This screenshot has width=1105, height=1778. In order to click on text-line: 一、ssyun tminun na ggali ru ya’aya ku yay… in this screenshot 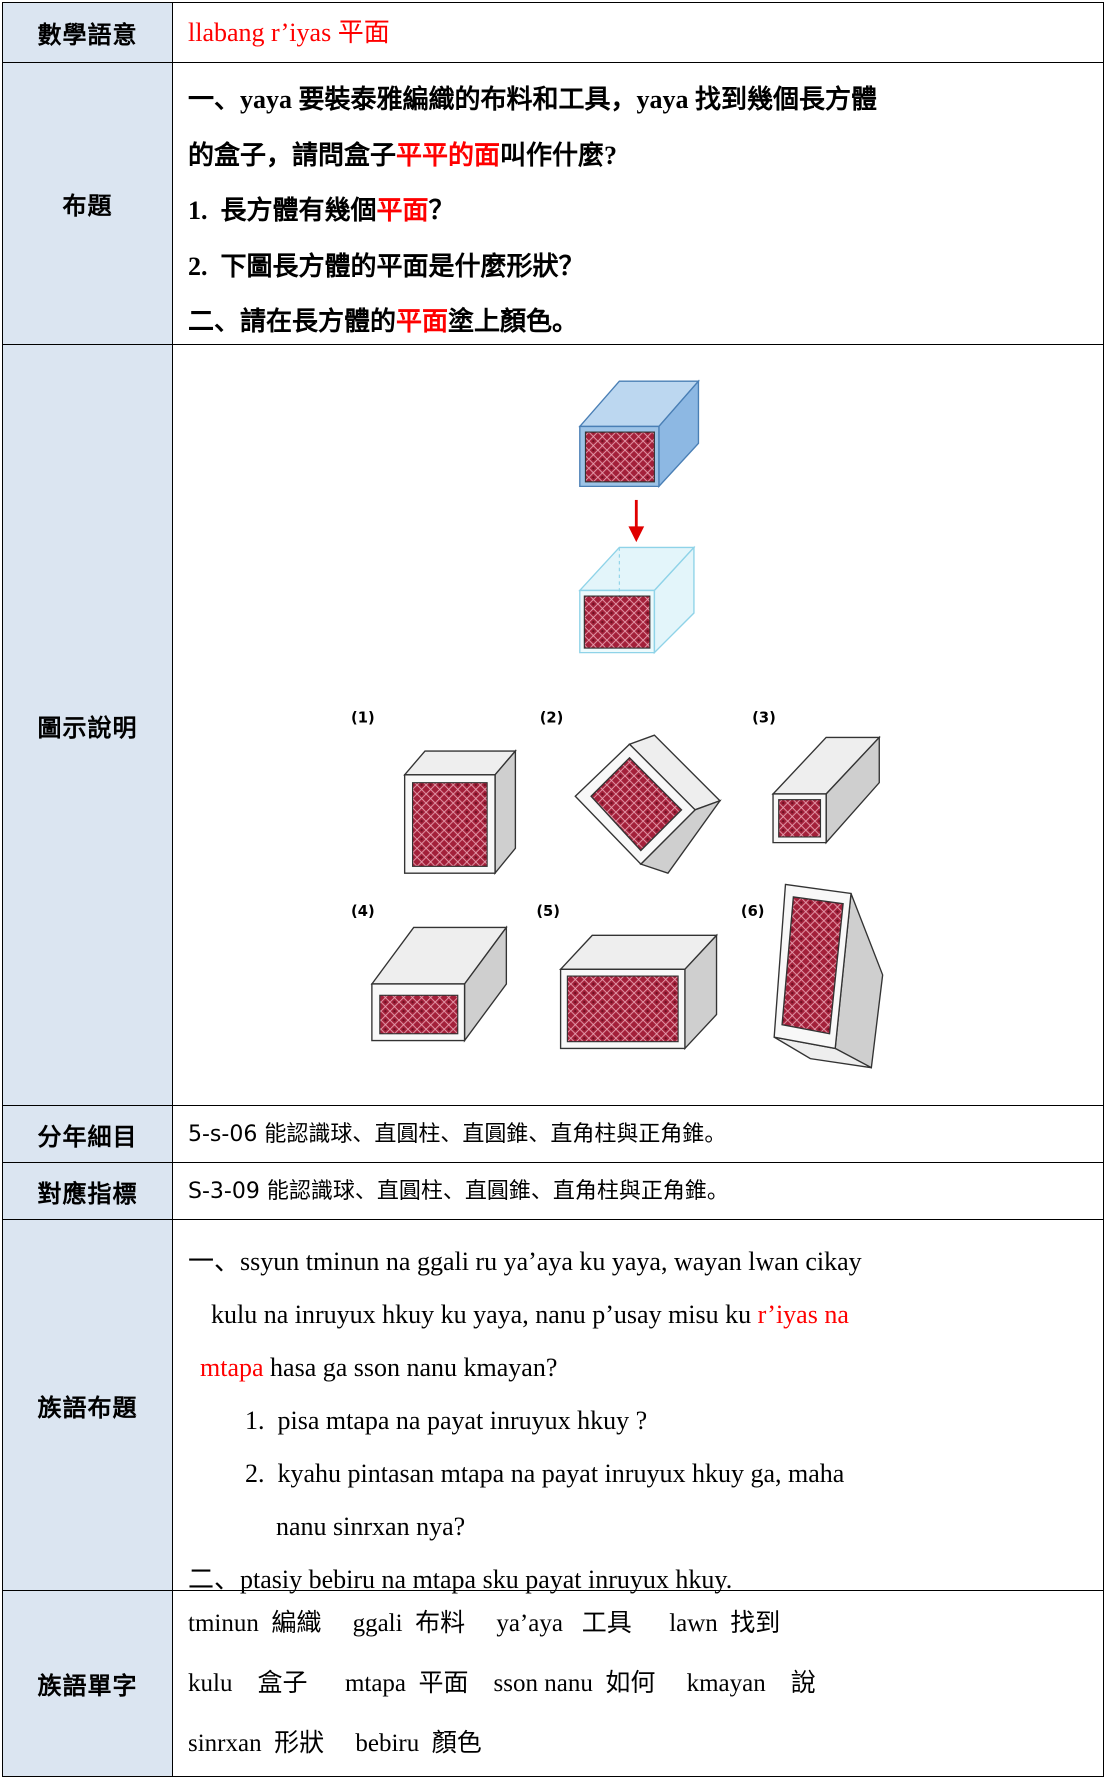, I will do `click(525, 1261)`.